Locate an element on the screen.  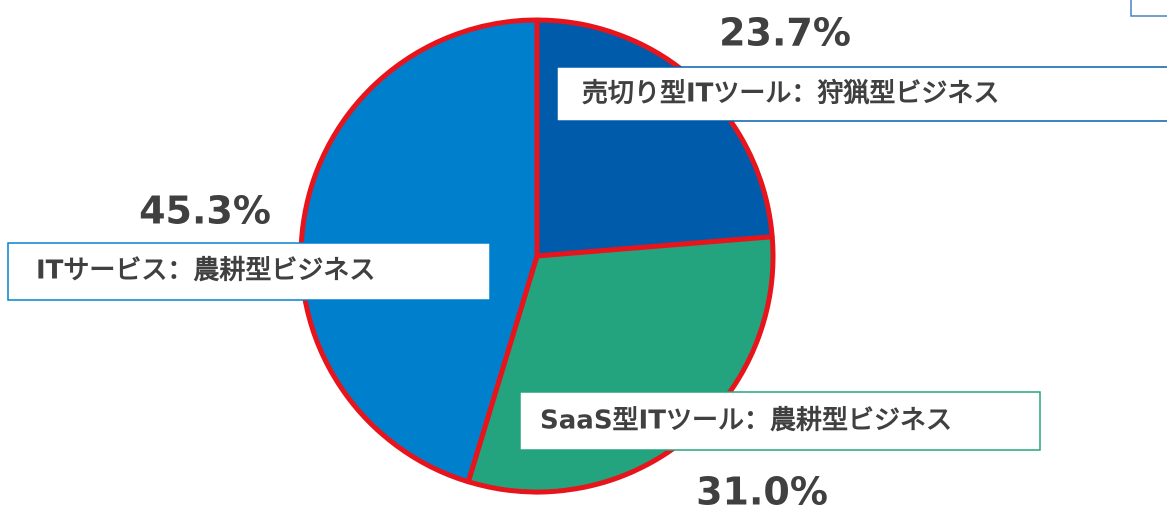
value-label: 31.0% is located at coordinates (762, 490).